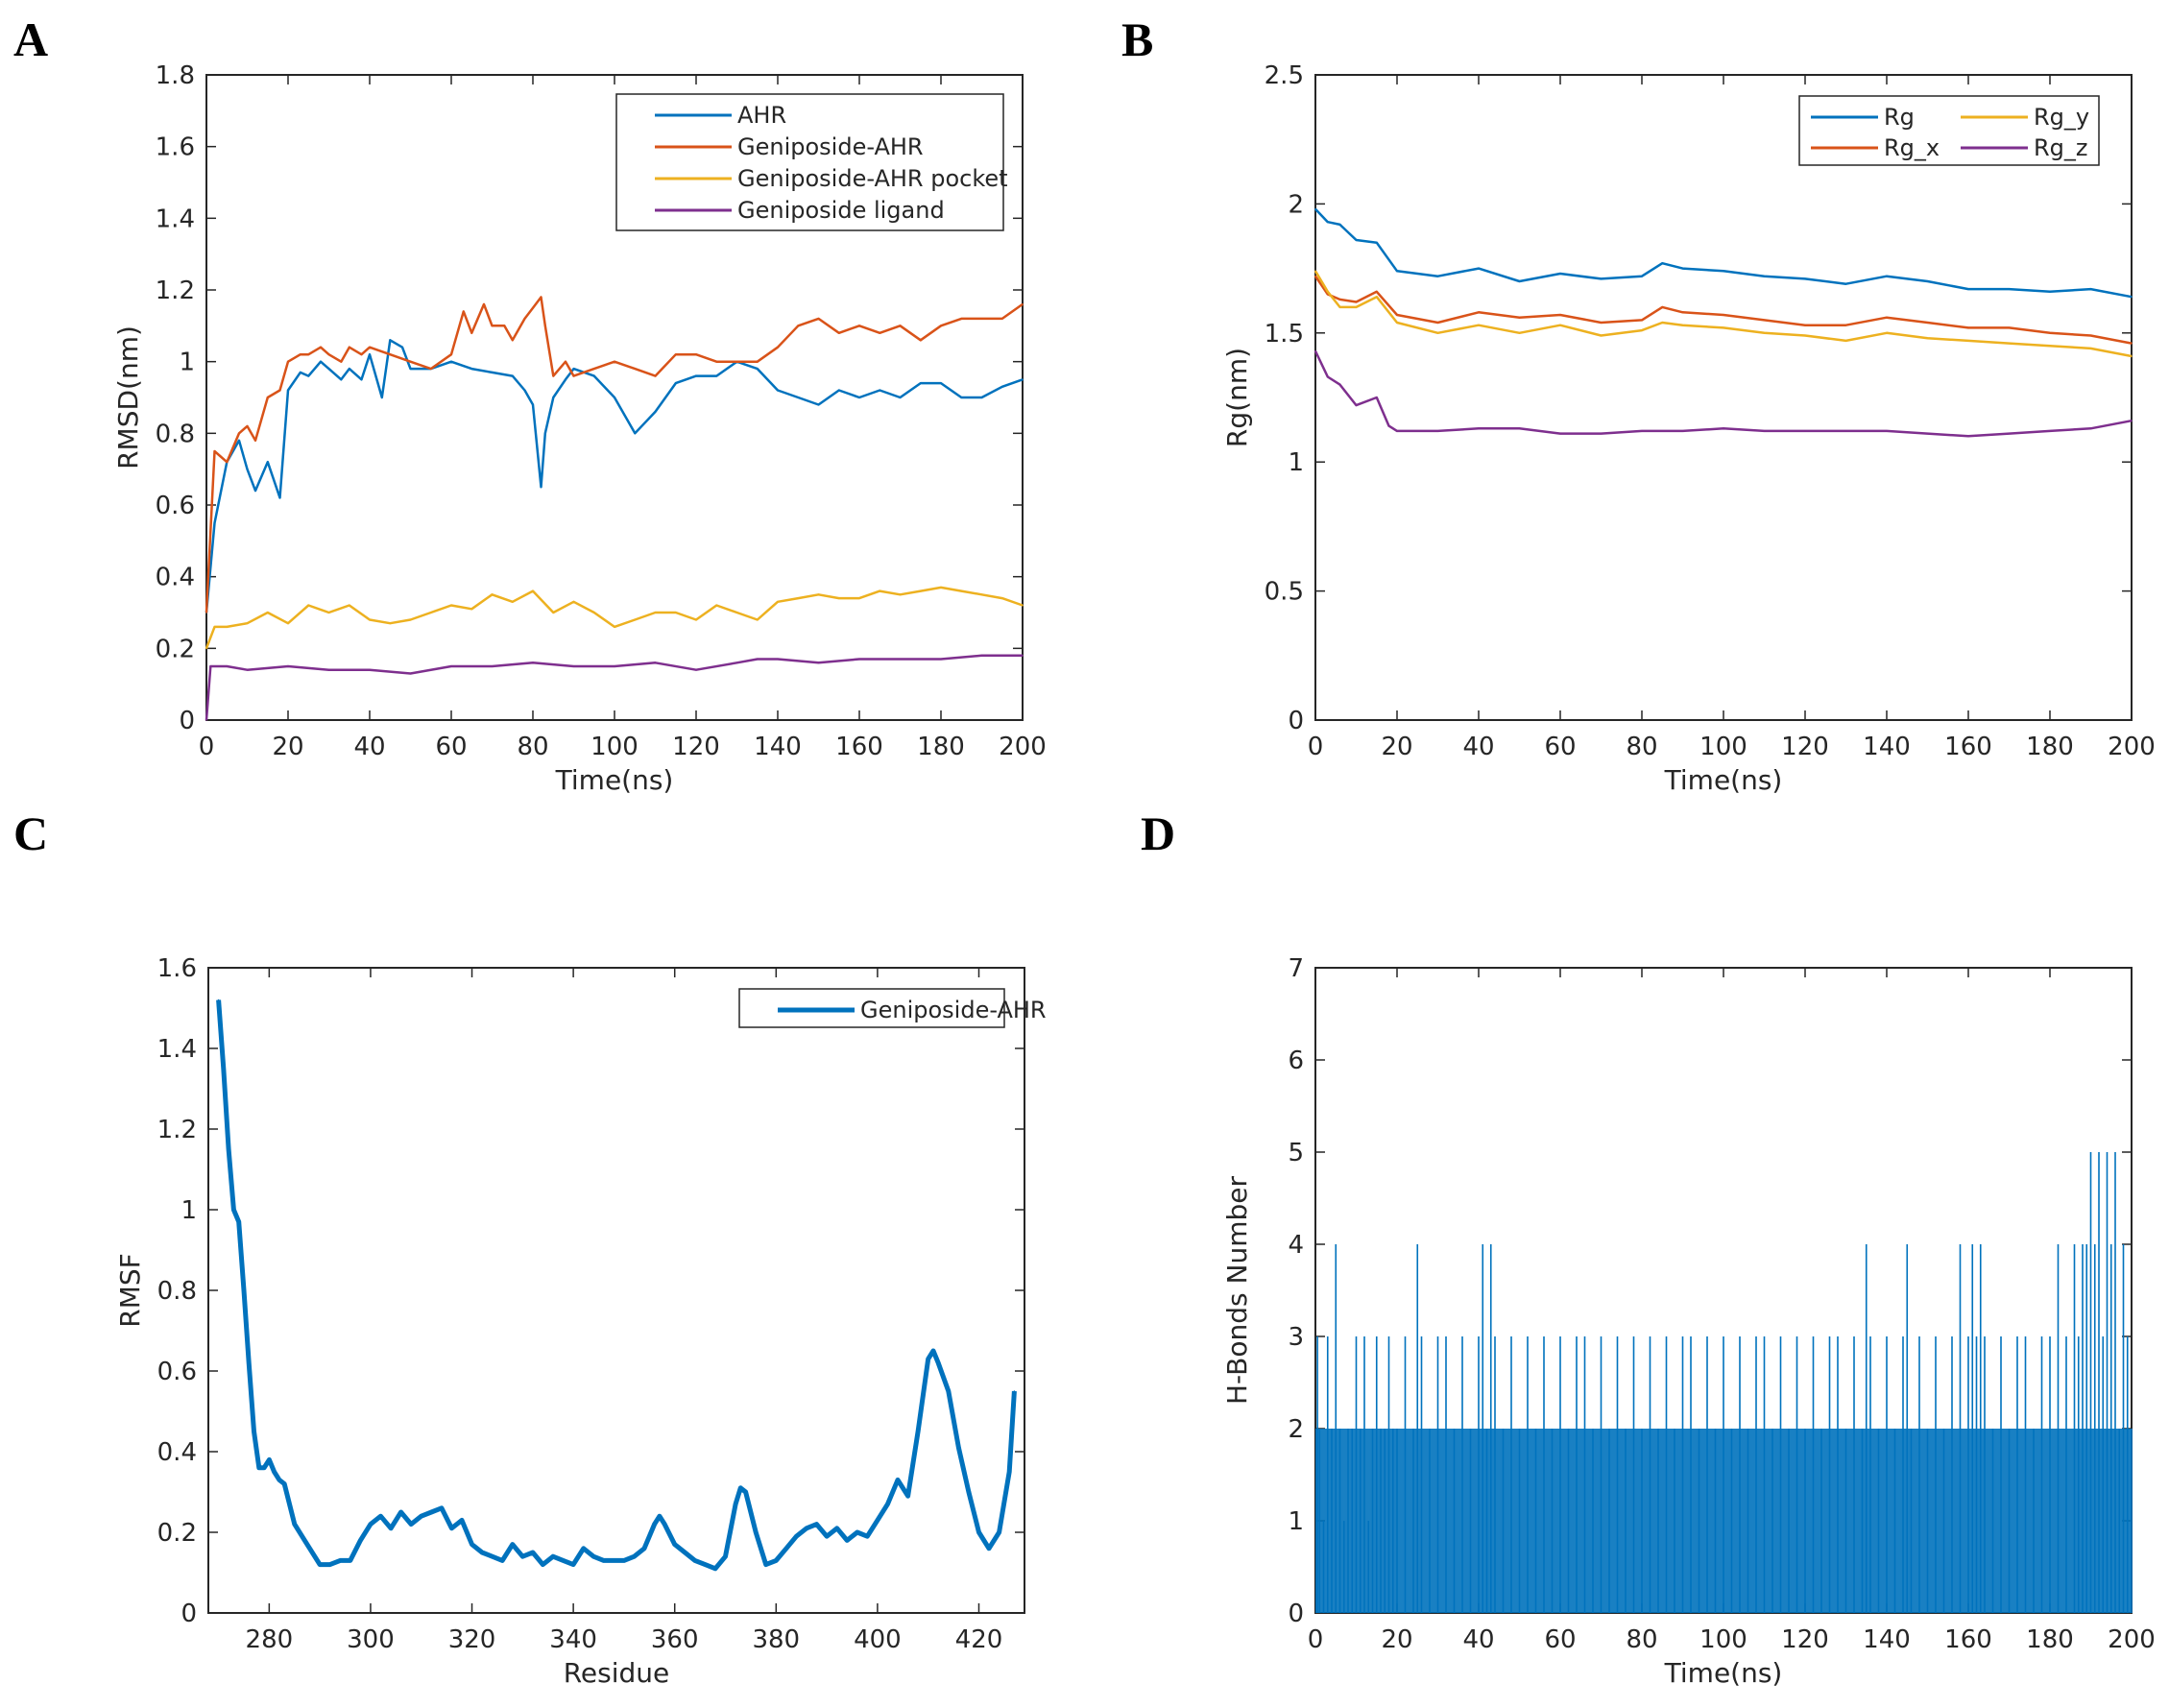  Describe the element at coordinates (1805, 1639) in the screenshot. I see `x-tick-label-d: 120` at that location.